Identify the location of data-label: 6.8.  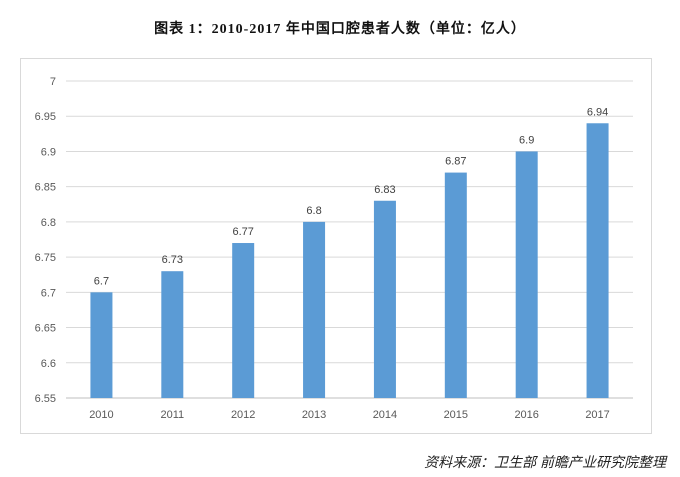
(313, 211).